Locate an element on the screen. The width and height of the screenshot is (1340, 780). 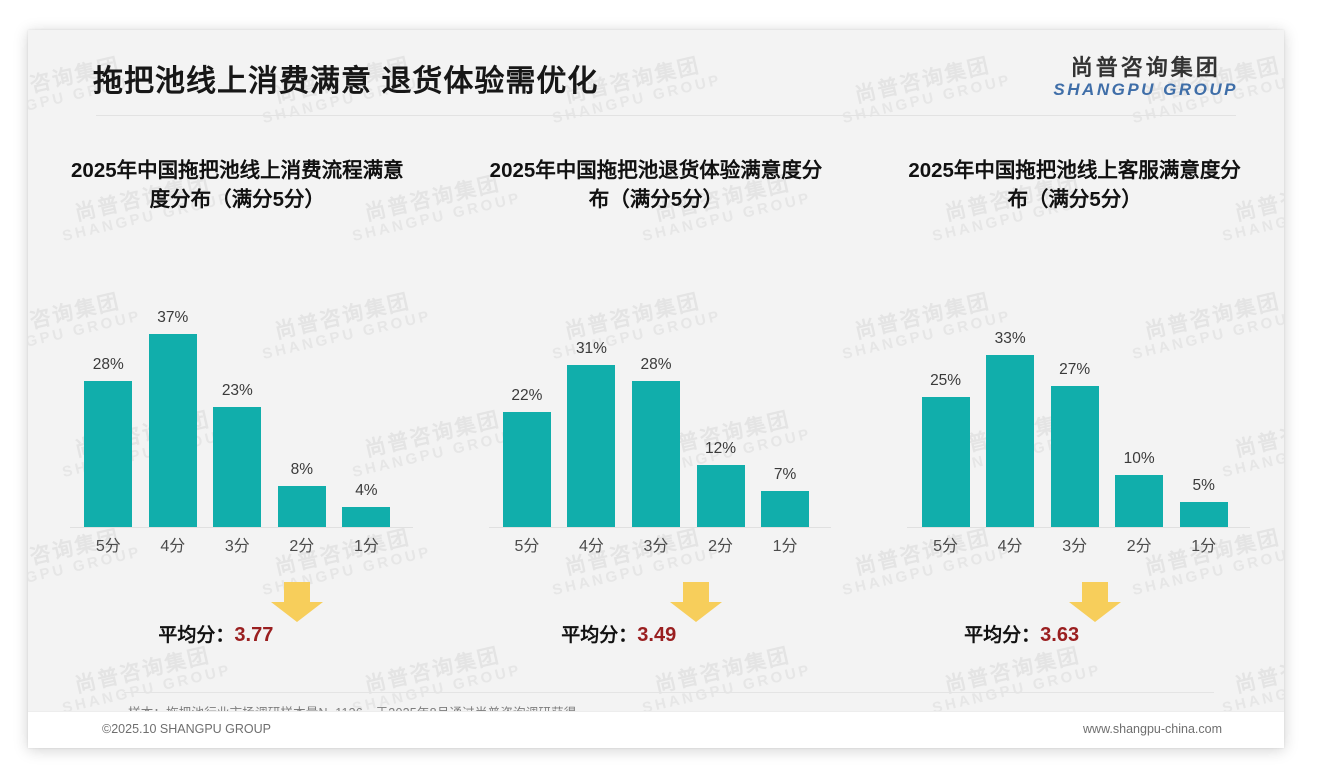
bar-slot: 31% is located at coordinates (591, 384).